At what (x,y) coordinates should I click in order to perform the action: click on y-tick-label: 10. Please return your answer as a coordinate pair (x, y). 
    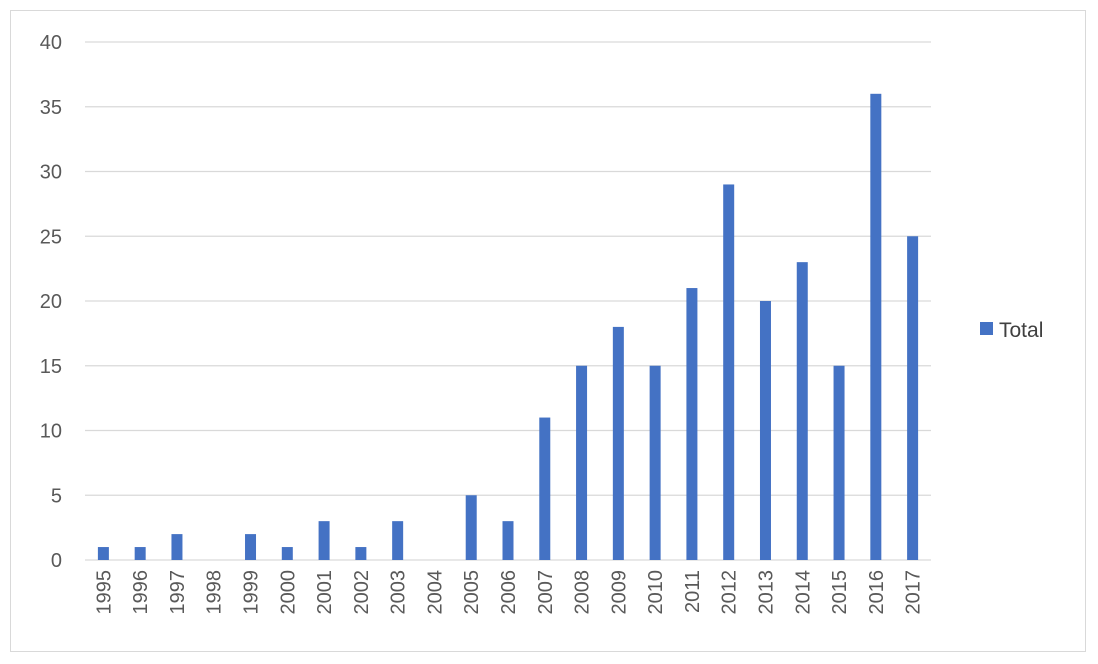
    Looking at the image, I should click on (51, 432).